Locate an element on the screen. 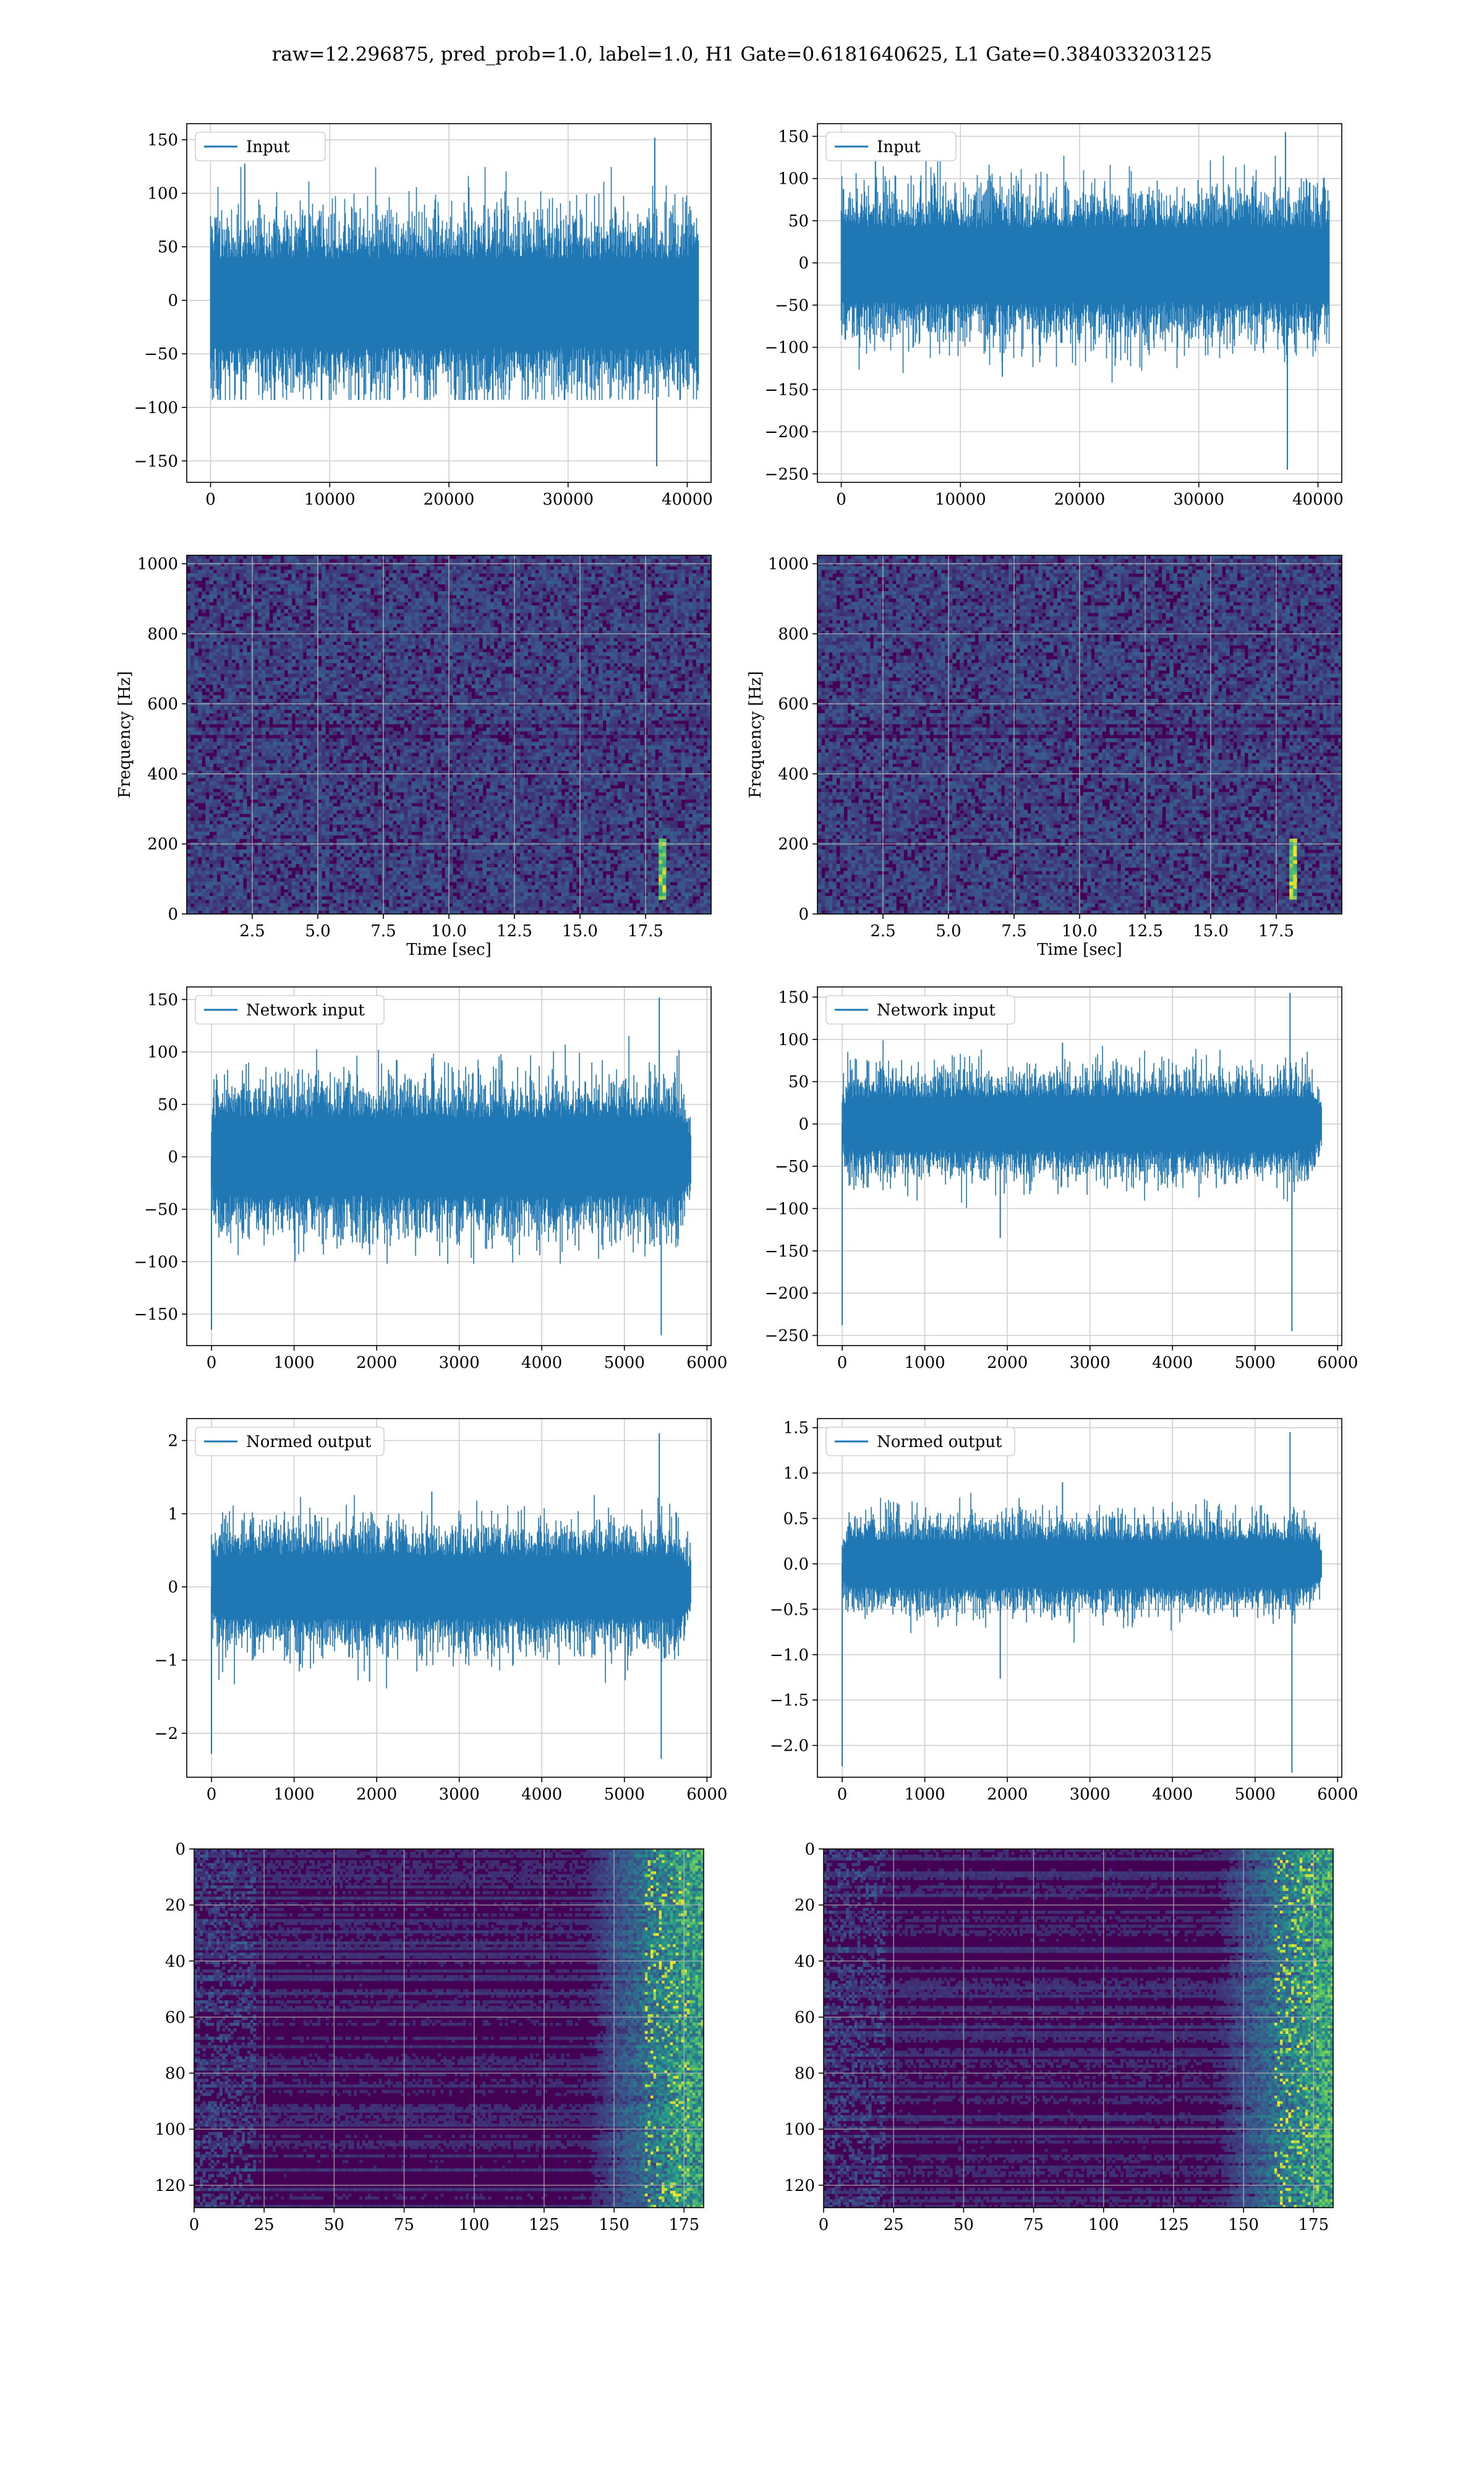 This screenshot has height=2476, width=1484. input-l1-legend-label: Input is located at coordinates (899, 147).